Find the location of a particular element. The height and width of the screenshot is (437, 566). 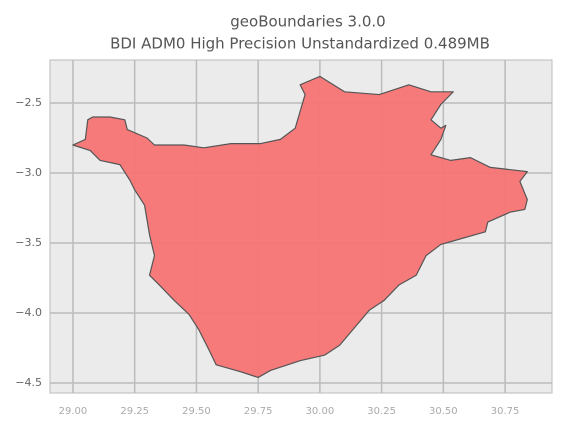

y-tick-label: −3.5 is located at coordinates (28, 242).